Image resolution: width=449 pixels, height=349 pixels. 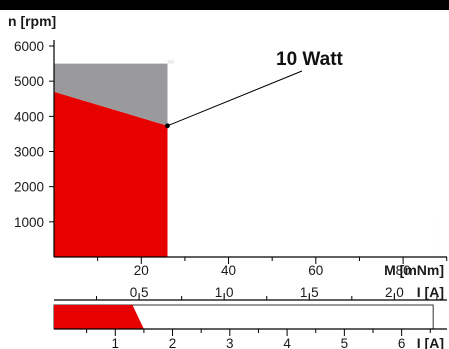 I want to click on x-axis-current-2-title: I [A], so click(x=430, y=342).